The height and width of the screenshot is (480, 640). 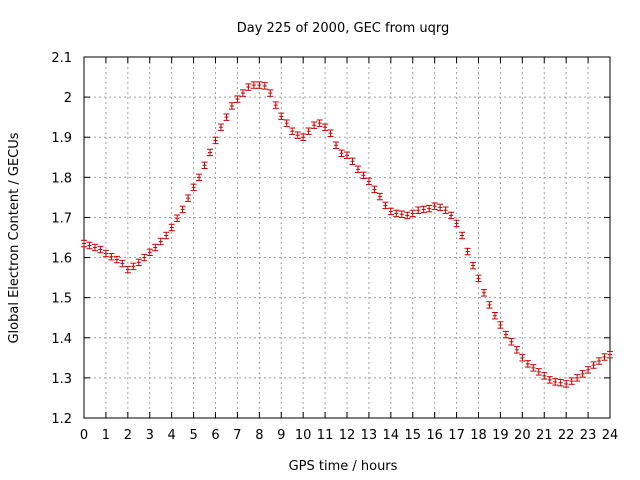 I want to click on x-tick-label: 5, so click(x=193, y=435).